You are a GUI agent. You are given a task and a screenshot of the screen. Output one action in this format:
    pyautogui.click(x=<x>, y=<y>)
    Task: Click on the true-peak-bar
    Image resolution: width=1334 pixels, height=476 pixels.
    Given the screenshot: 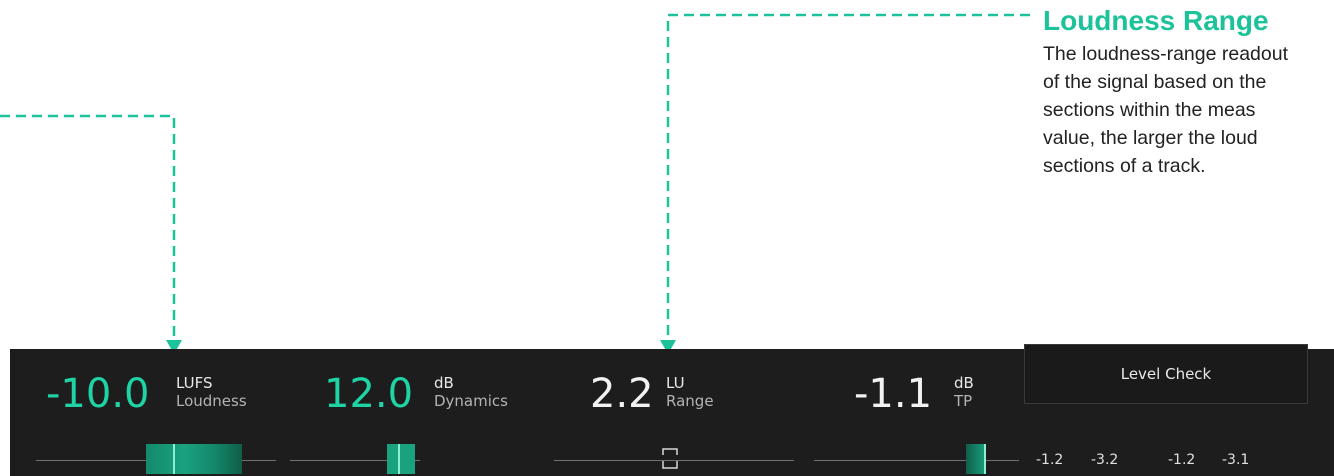 What is the action you would take?
    pyautogui.click(x=976, y=459)
    